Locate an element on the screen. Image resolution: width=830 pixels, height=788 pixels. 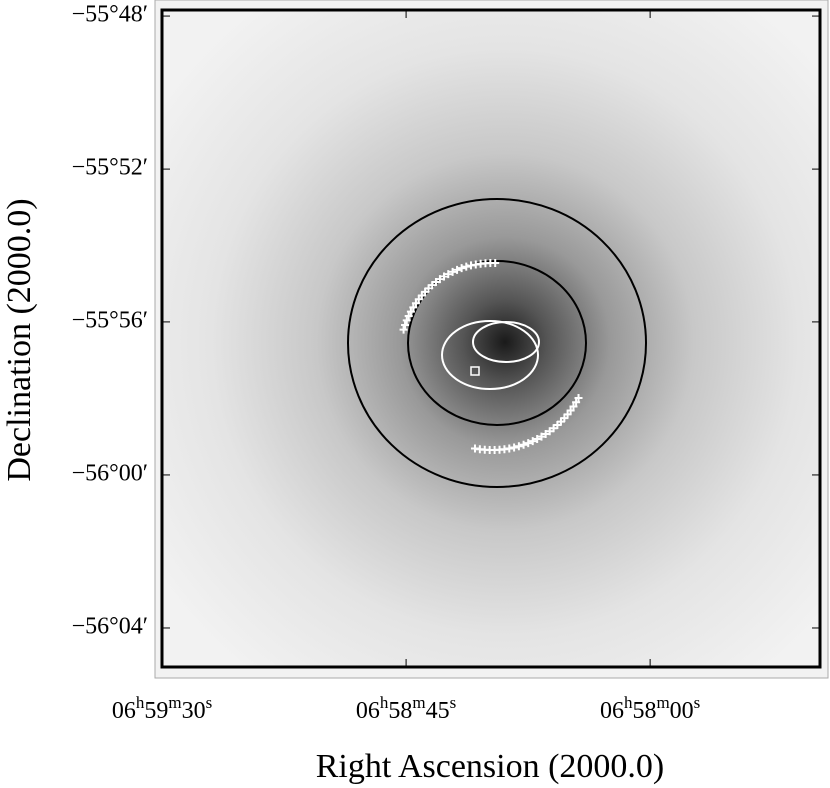
x-axis-label: Right Ascension (2000.0) is located at coordinates (490, 766).